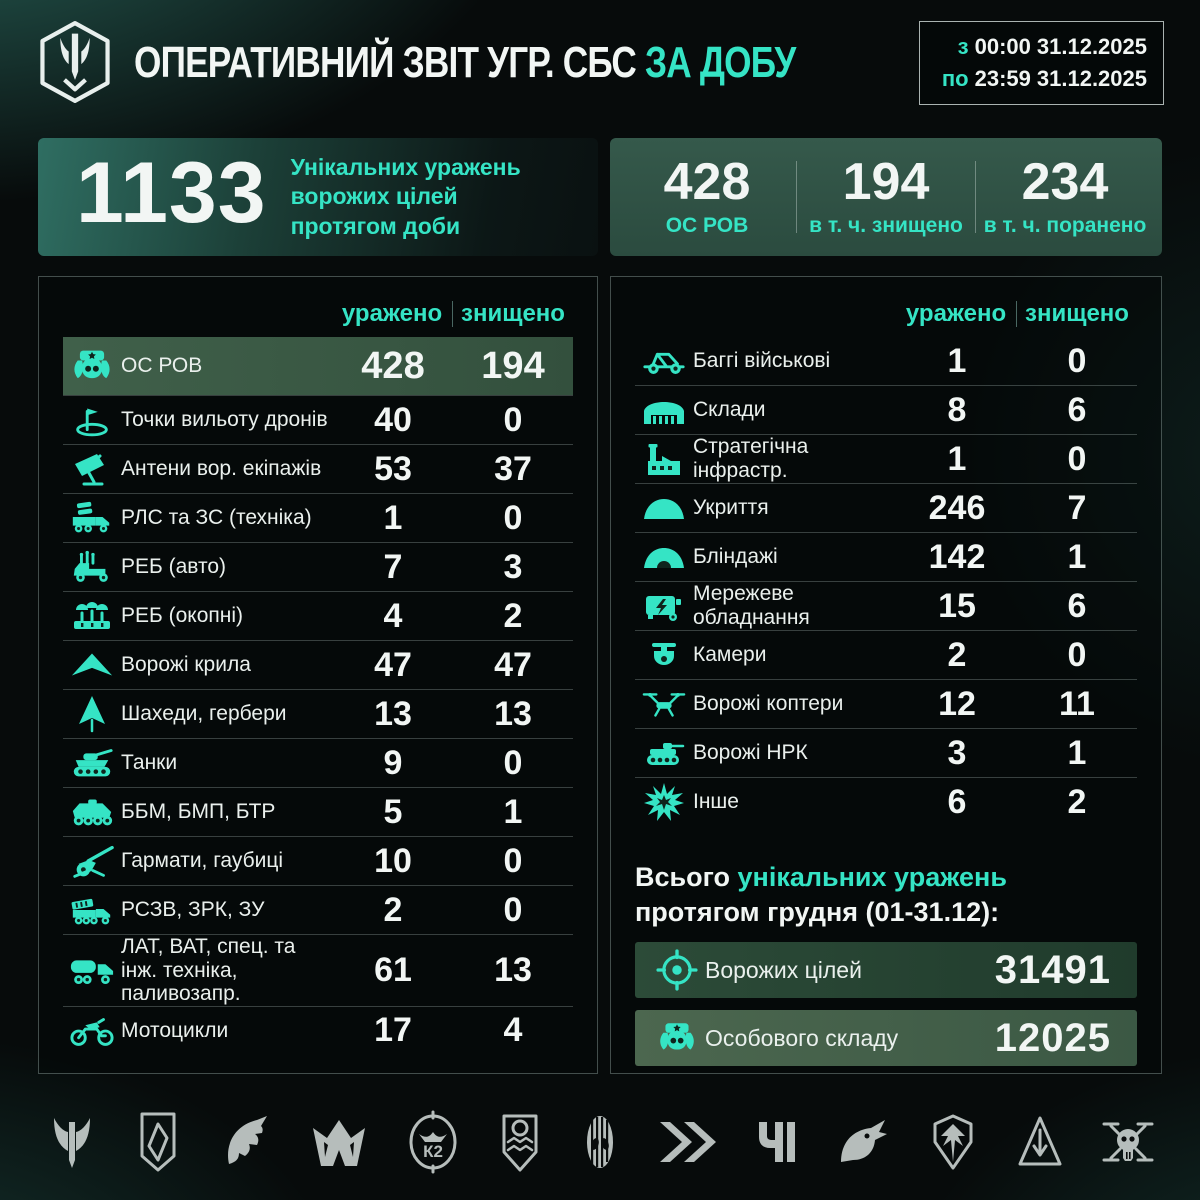  Describe the element at coordinates (886, 459) in the screenshot. I see `table-row-infrastructure: Стратегічна інфрастр. 1 0` at that location.